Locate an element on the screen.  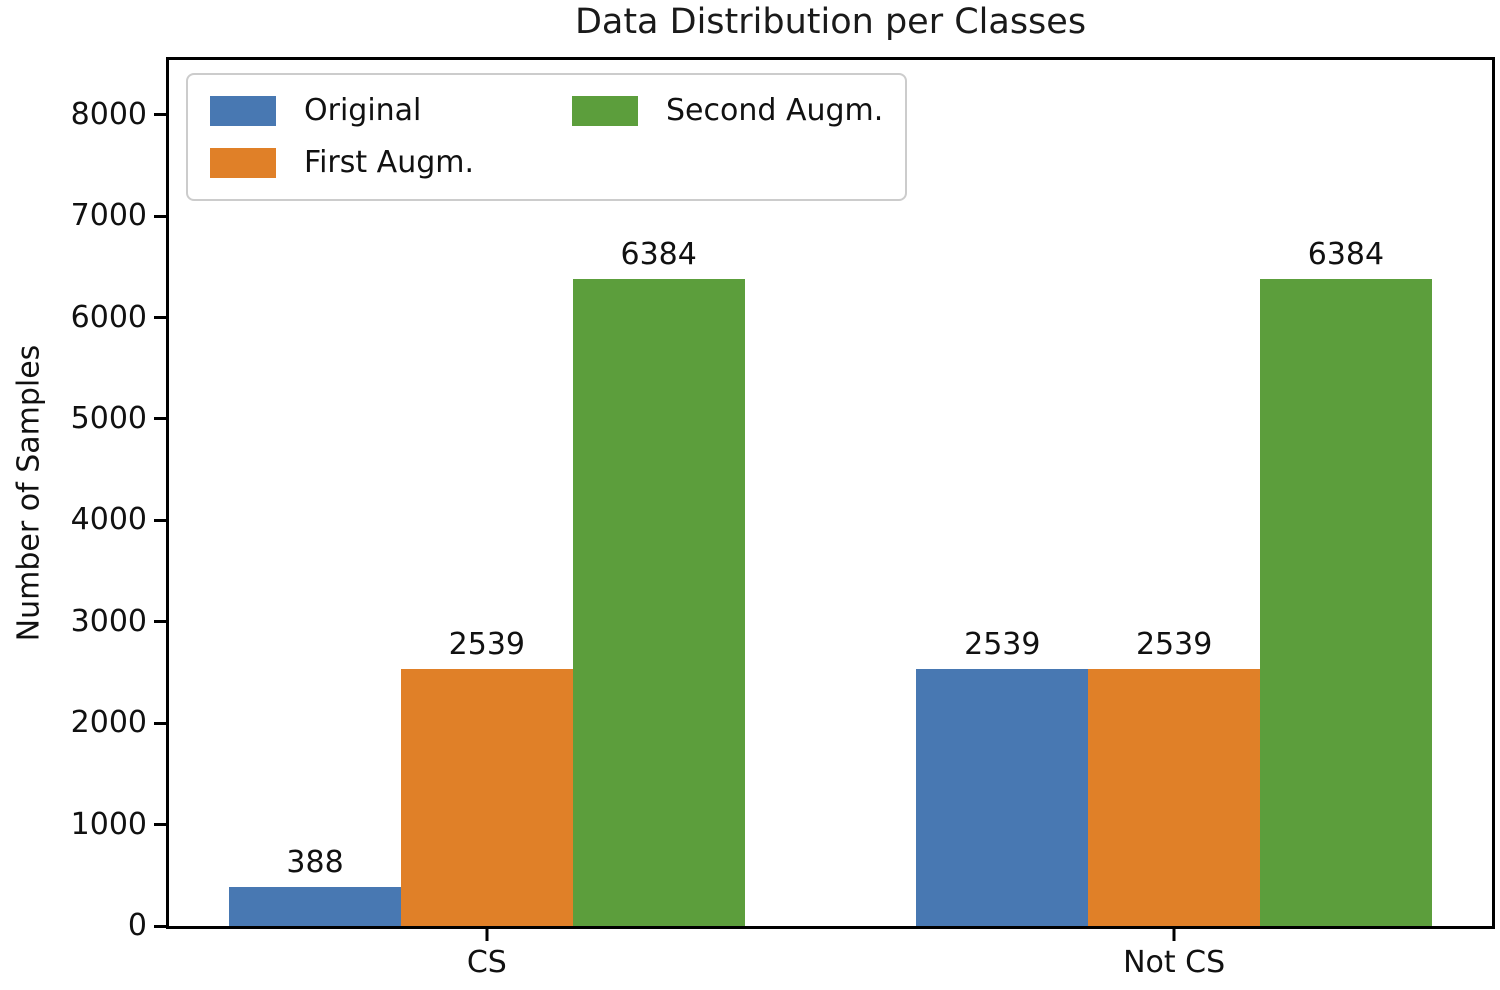
x-tick-label-not-cs: Not CS is located at coordinates (1174, 962).